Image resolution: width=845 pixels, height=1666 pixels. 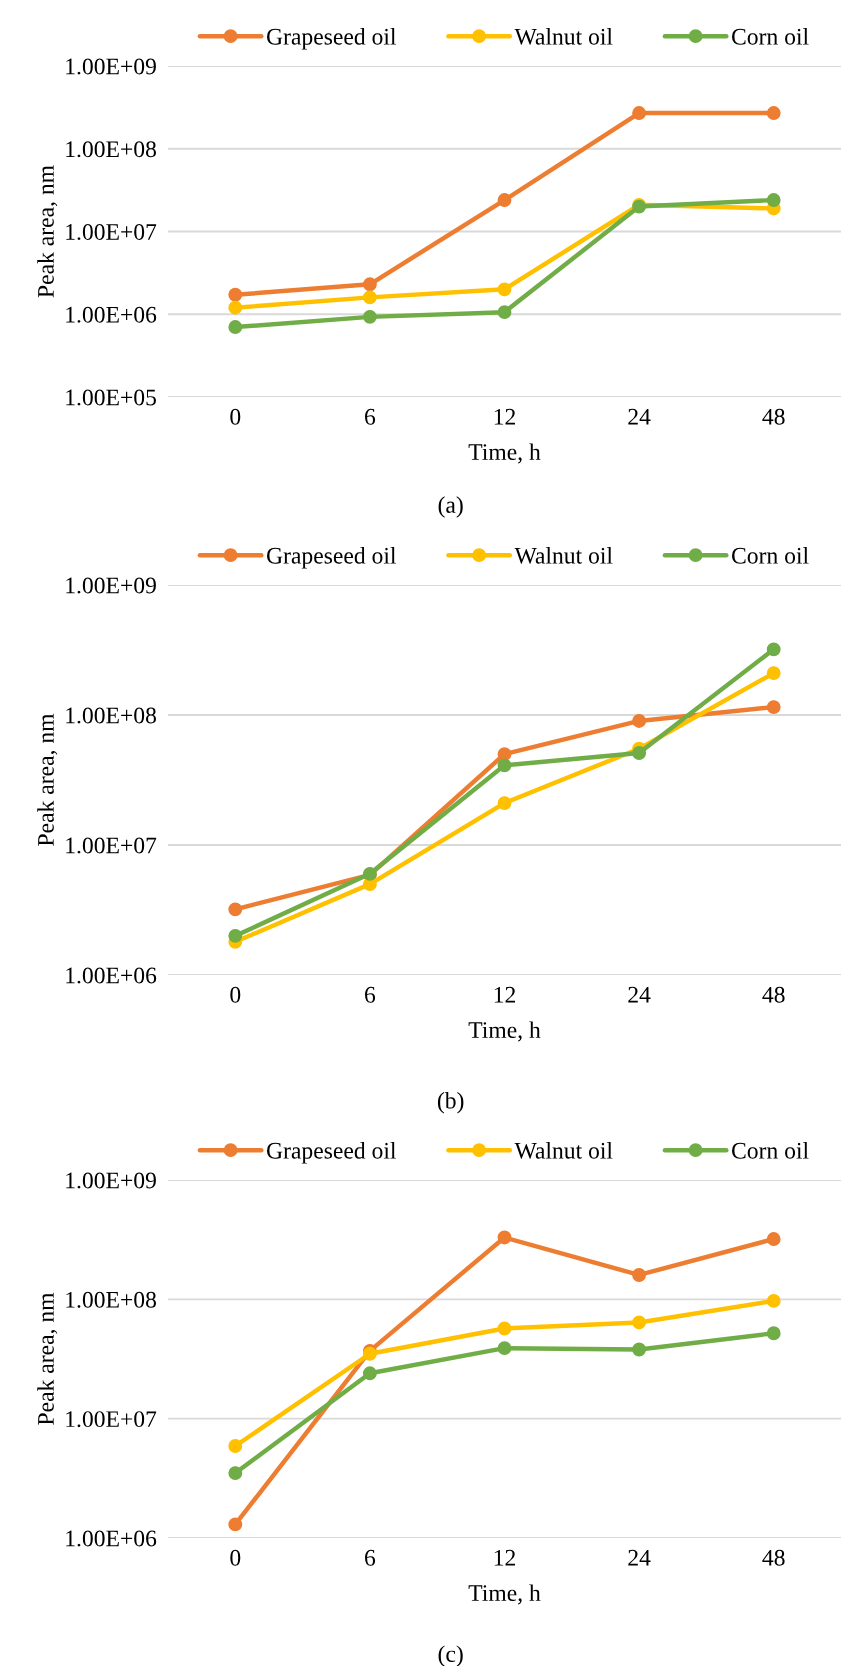 What do you see at coordinates (111, 397) in the screenshot?
I see `y-tick-label: 1.00E+05` at bounding box center [111, 397].